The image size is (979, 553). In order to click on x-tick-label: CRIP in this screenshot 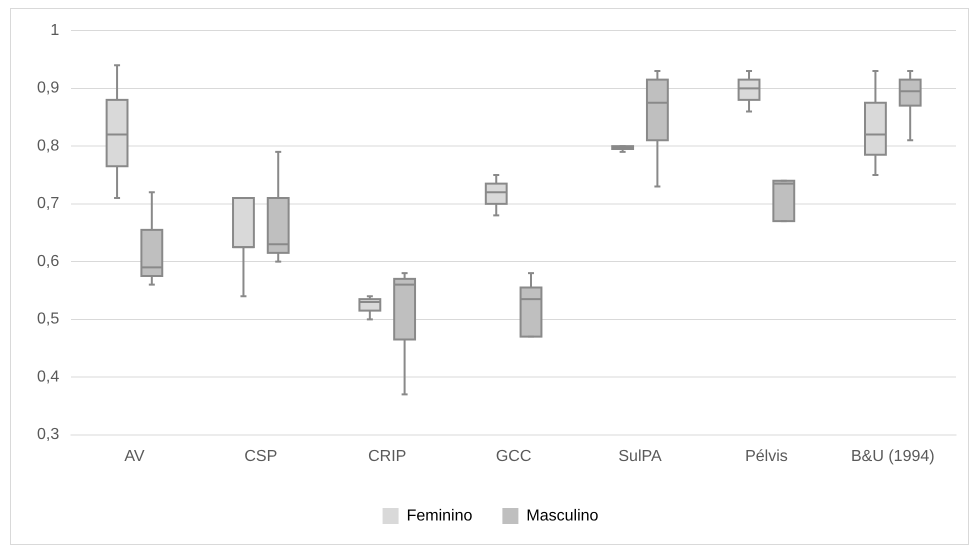, I will do `click(387, 456)`.